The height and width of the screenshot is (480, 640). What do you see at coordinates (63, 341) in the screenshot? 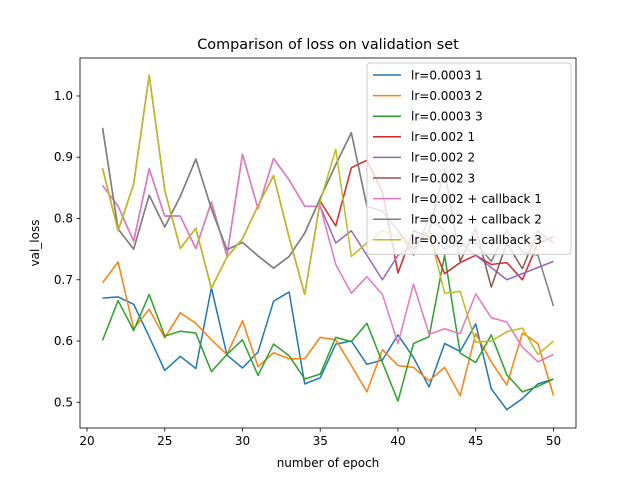
I see `y-tick-label: 0.6` at bounding box center [63, 341].